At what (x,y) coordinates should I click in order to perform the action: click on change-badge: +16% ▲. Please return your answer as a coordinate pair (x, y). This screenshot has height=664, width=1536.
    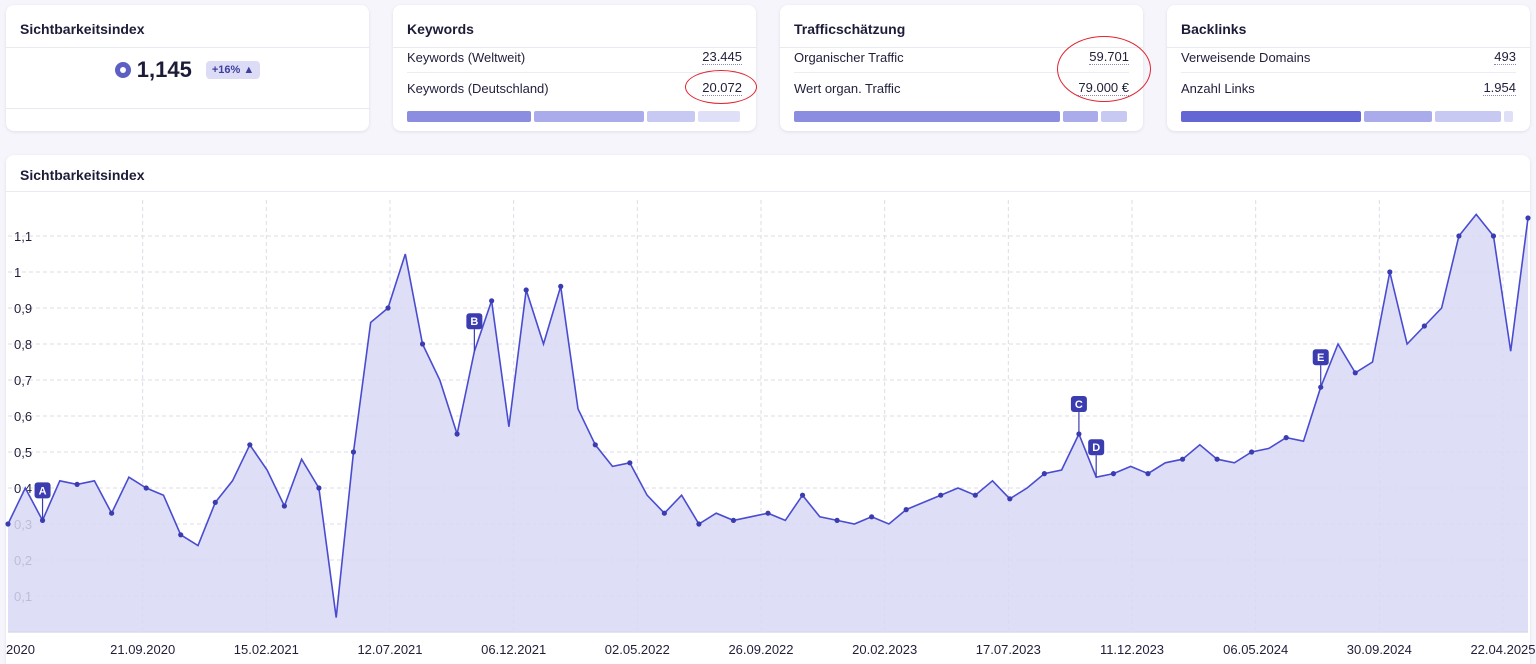
    Looking at the image, I should click on (233, 70).